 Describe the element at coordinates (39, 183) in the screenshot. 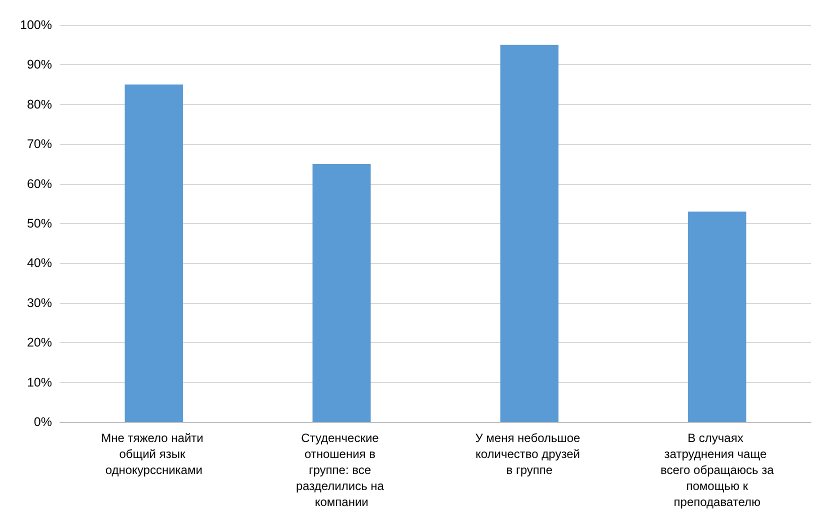

I see `y-tick-label: 60%` at that location.